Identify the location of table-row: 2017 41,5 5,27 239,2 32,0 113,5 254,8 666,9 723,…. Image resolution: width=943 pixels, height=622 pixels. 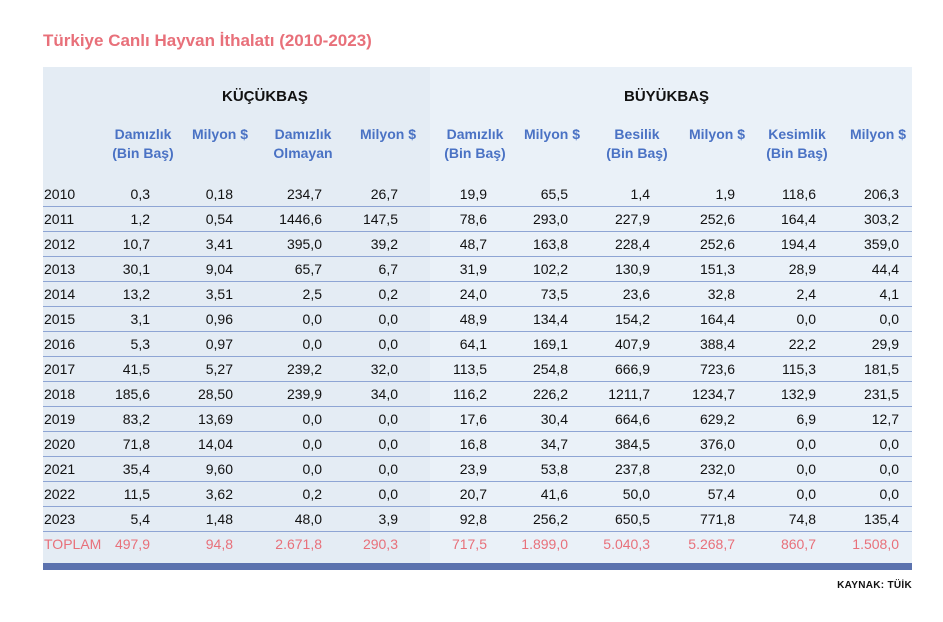
(477, 370).